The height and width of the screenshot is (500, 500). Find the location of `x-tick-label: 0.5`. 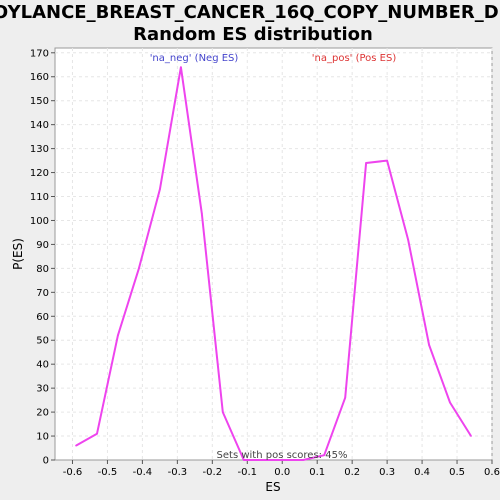

x-tick-label: 0.5 is located at coordinates (457, 472).